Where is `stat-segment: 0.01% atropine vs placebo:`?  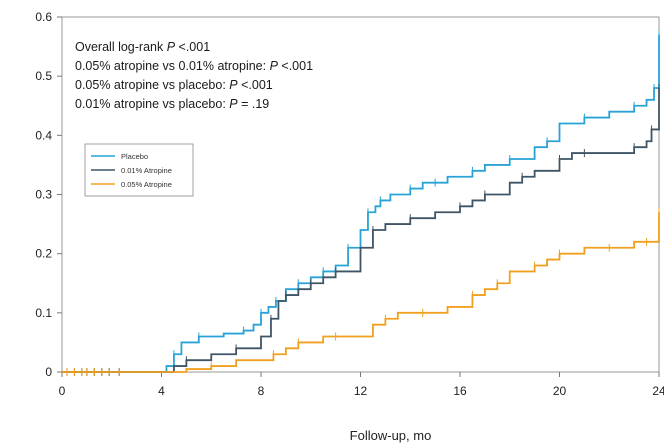 stat-segment: 0.01% atropine vs placebo: is located at coordinates (152, 104).